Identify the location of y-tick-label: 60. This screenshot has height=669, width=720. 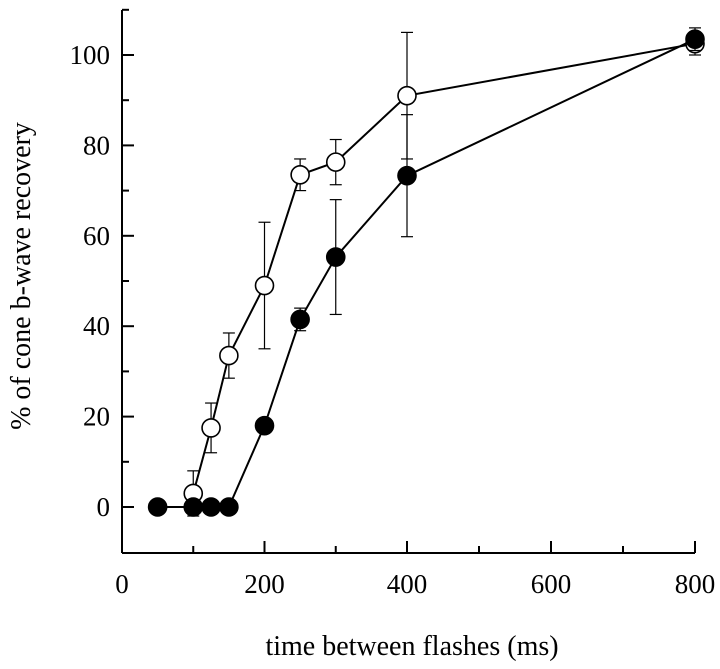
(96, 236).